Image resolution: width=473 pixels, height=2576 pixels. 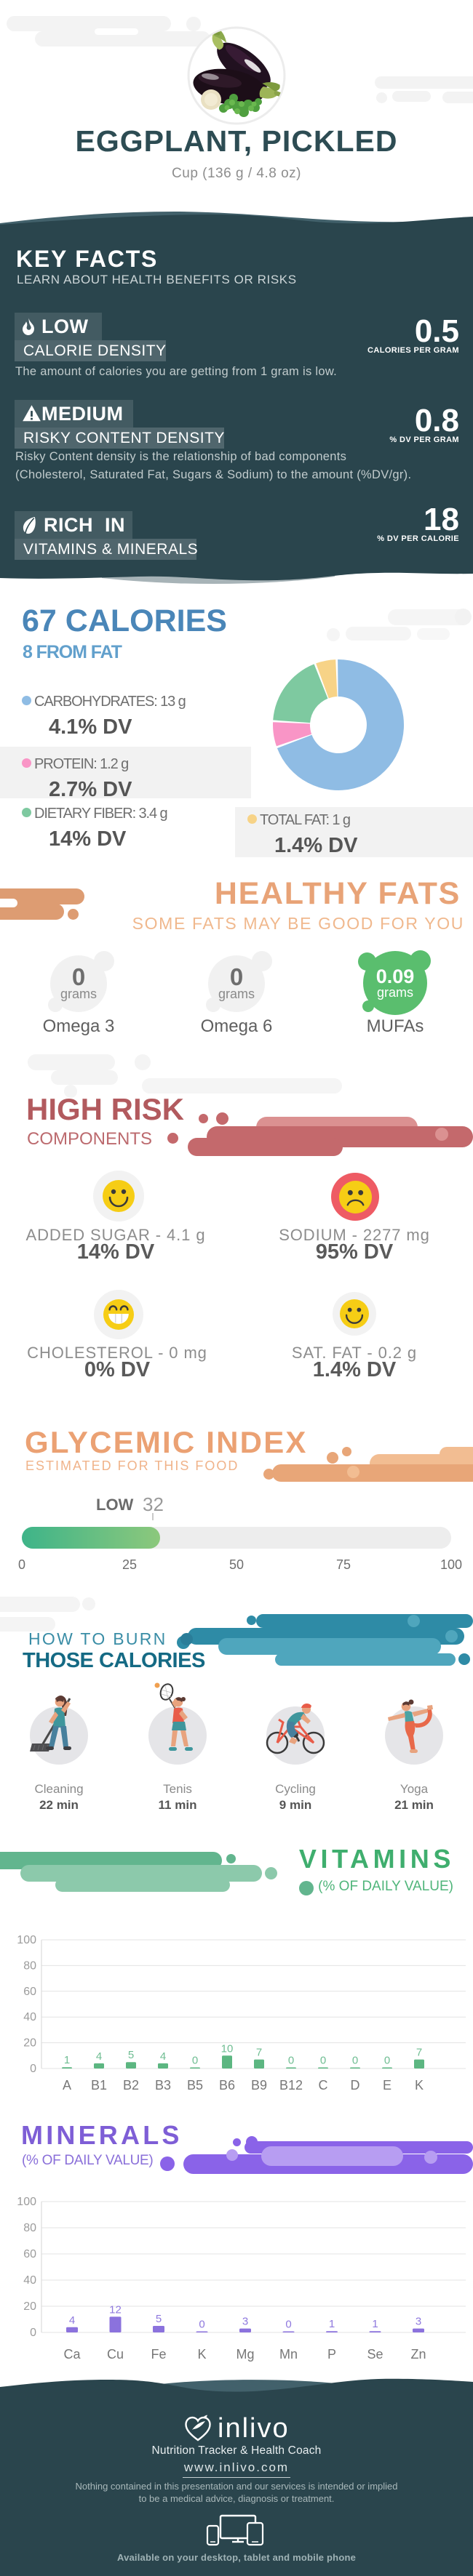 What do you see at coordinates (115, 2355) in the screenshot?
I see `svg-text: Cu` at bounding box center [115, 2355].